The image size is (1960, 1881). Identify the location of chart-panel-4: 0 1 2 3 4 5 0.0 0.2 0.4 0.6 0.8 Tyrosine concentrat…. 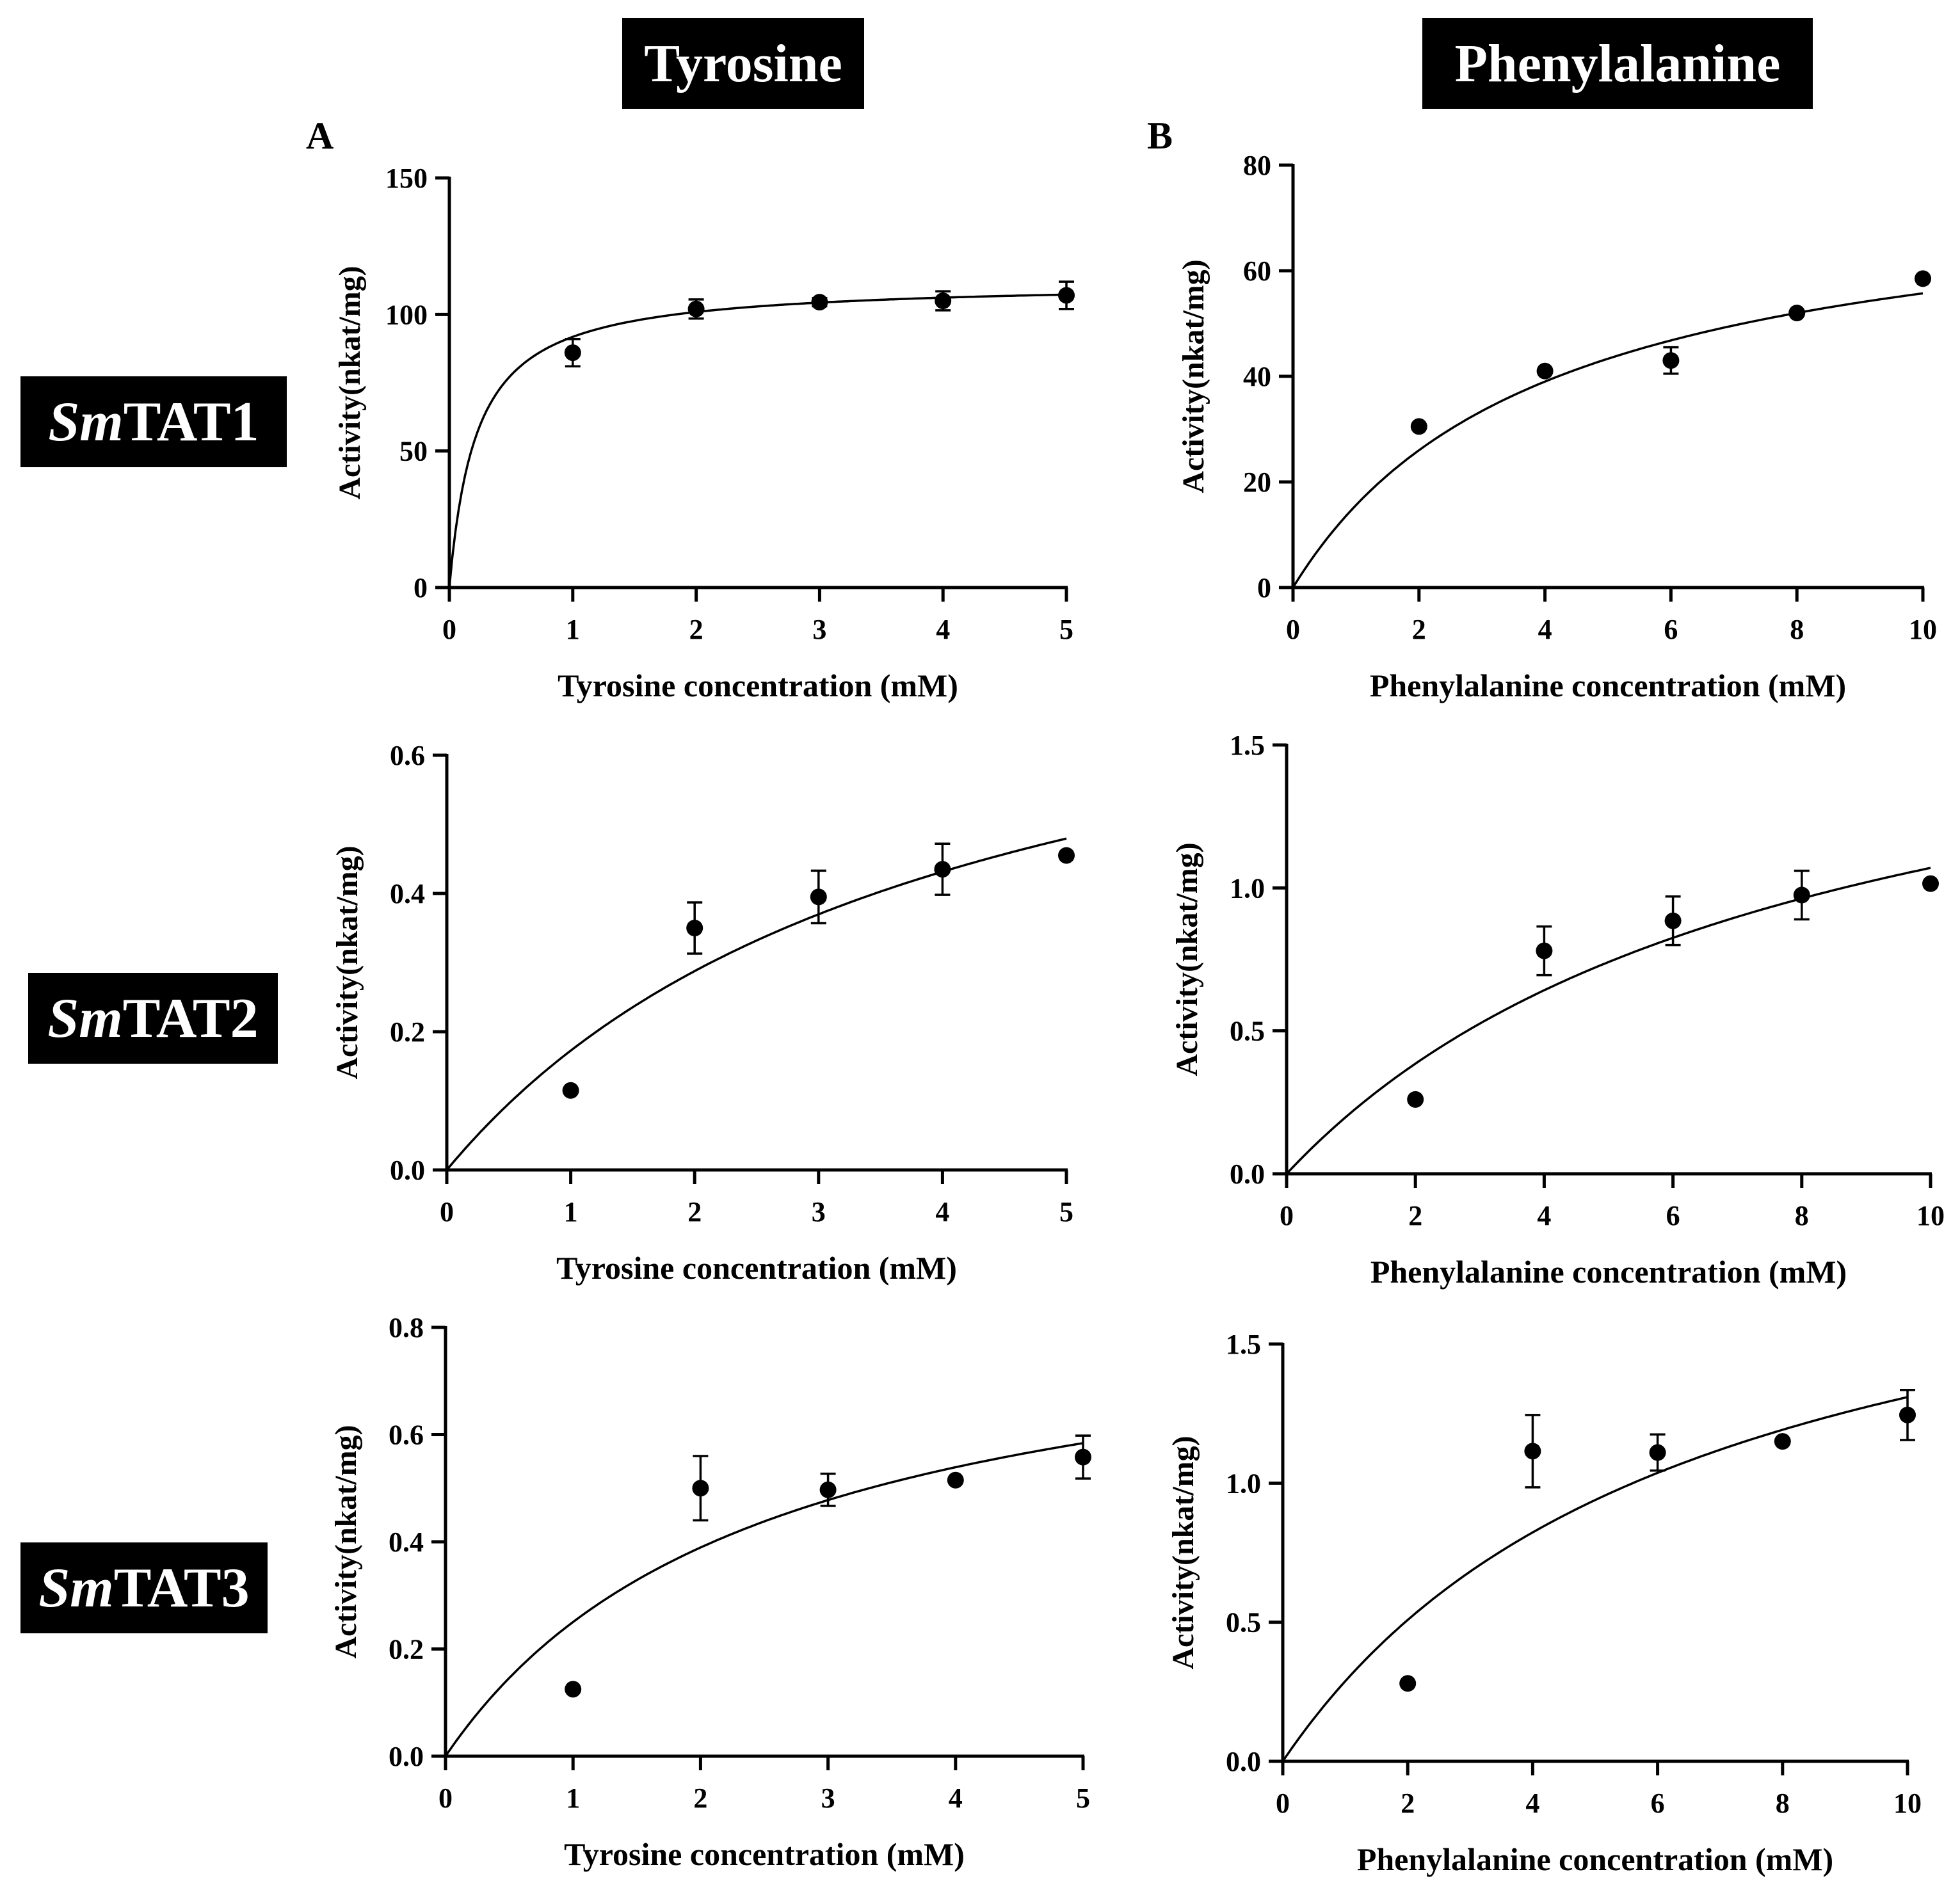
(710, 1592).